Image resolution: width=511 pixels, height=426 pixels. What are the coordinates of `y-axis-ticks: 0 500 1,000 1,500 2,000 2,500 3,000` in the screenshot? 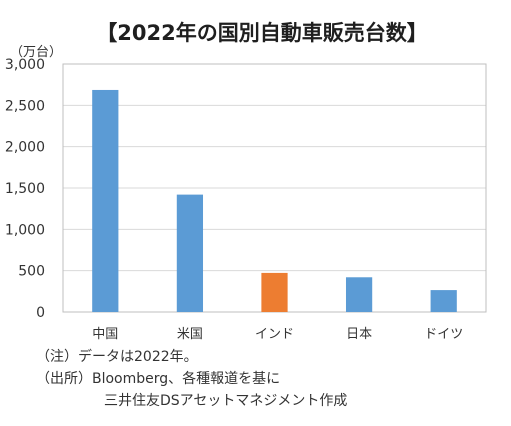 It's located at (25, 189).